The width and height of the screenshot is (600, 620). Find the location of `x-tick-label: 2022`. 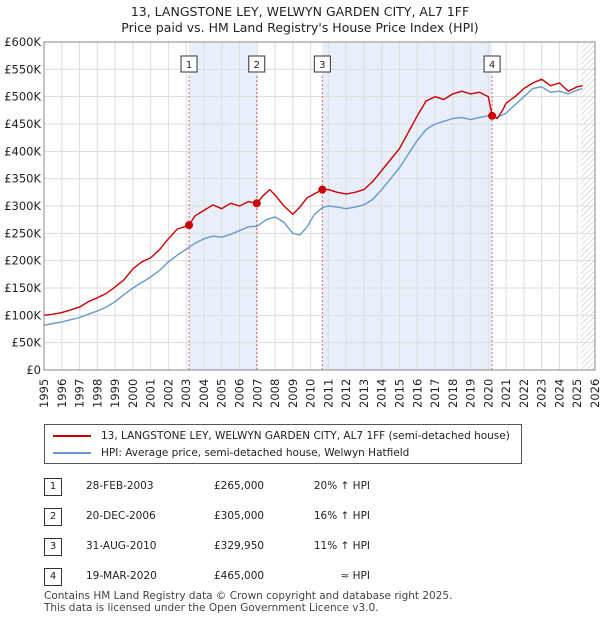

x-tick-label: 2022 is located at coordinates (524, 393).